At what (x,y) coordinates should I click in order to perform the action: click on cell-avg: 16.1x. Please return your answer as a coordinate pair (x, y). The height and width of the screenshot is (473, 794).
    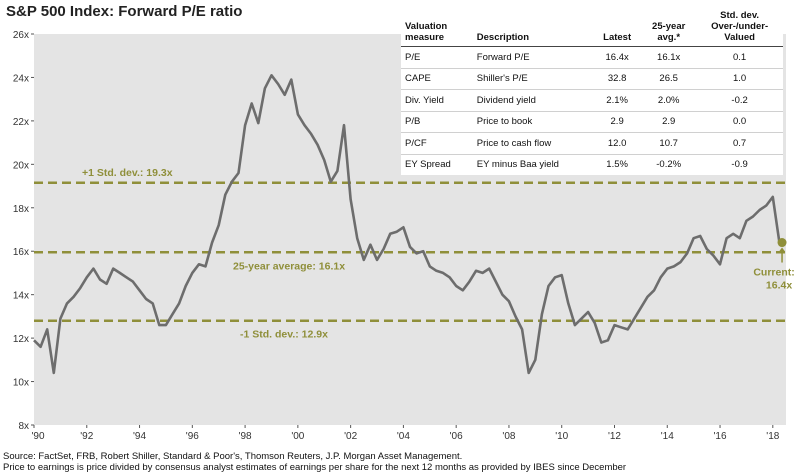
    Looking at the image, I should click on (669, 57).